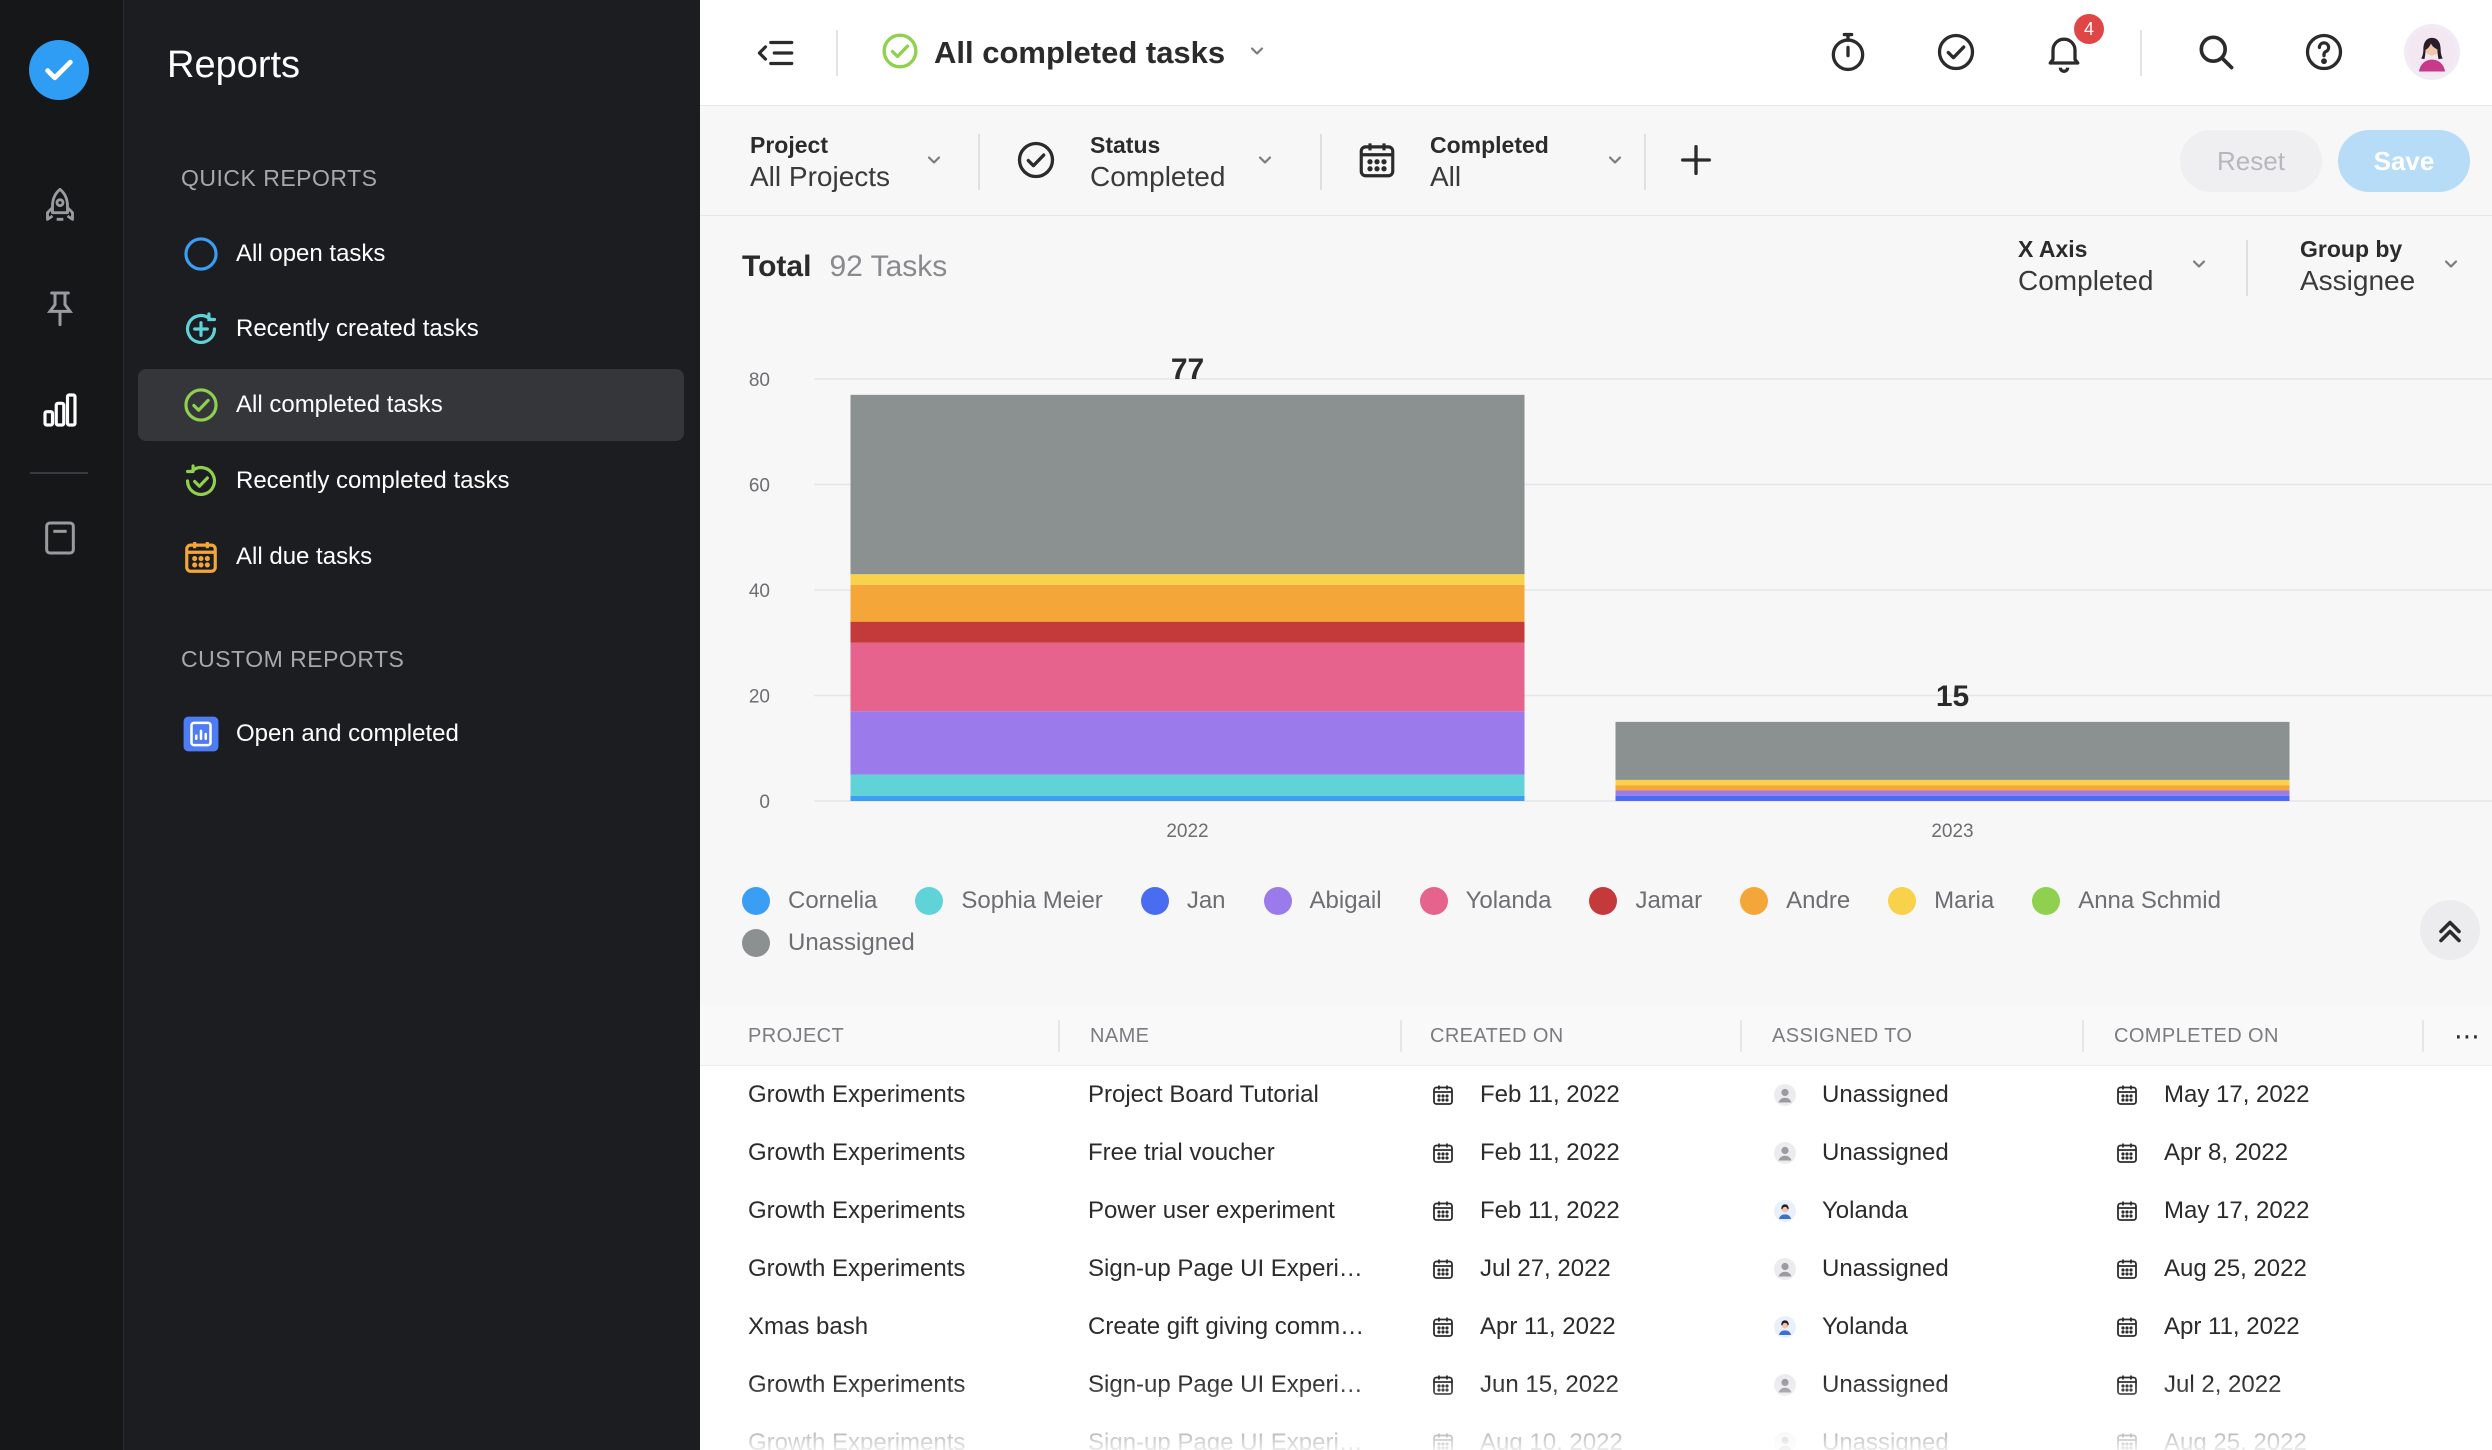  Describe the element at coordinates (2380, 266) in the screenshot. I see `group-by-select: Group by Assignee` at that location.